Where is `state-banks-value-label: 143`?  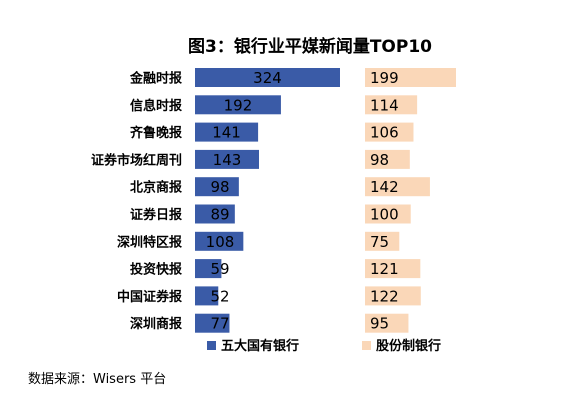
state-banks-value-label: 143 is located at coordinates (227, 160).